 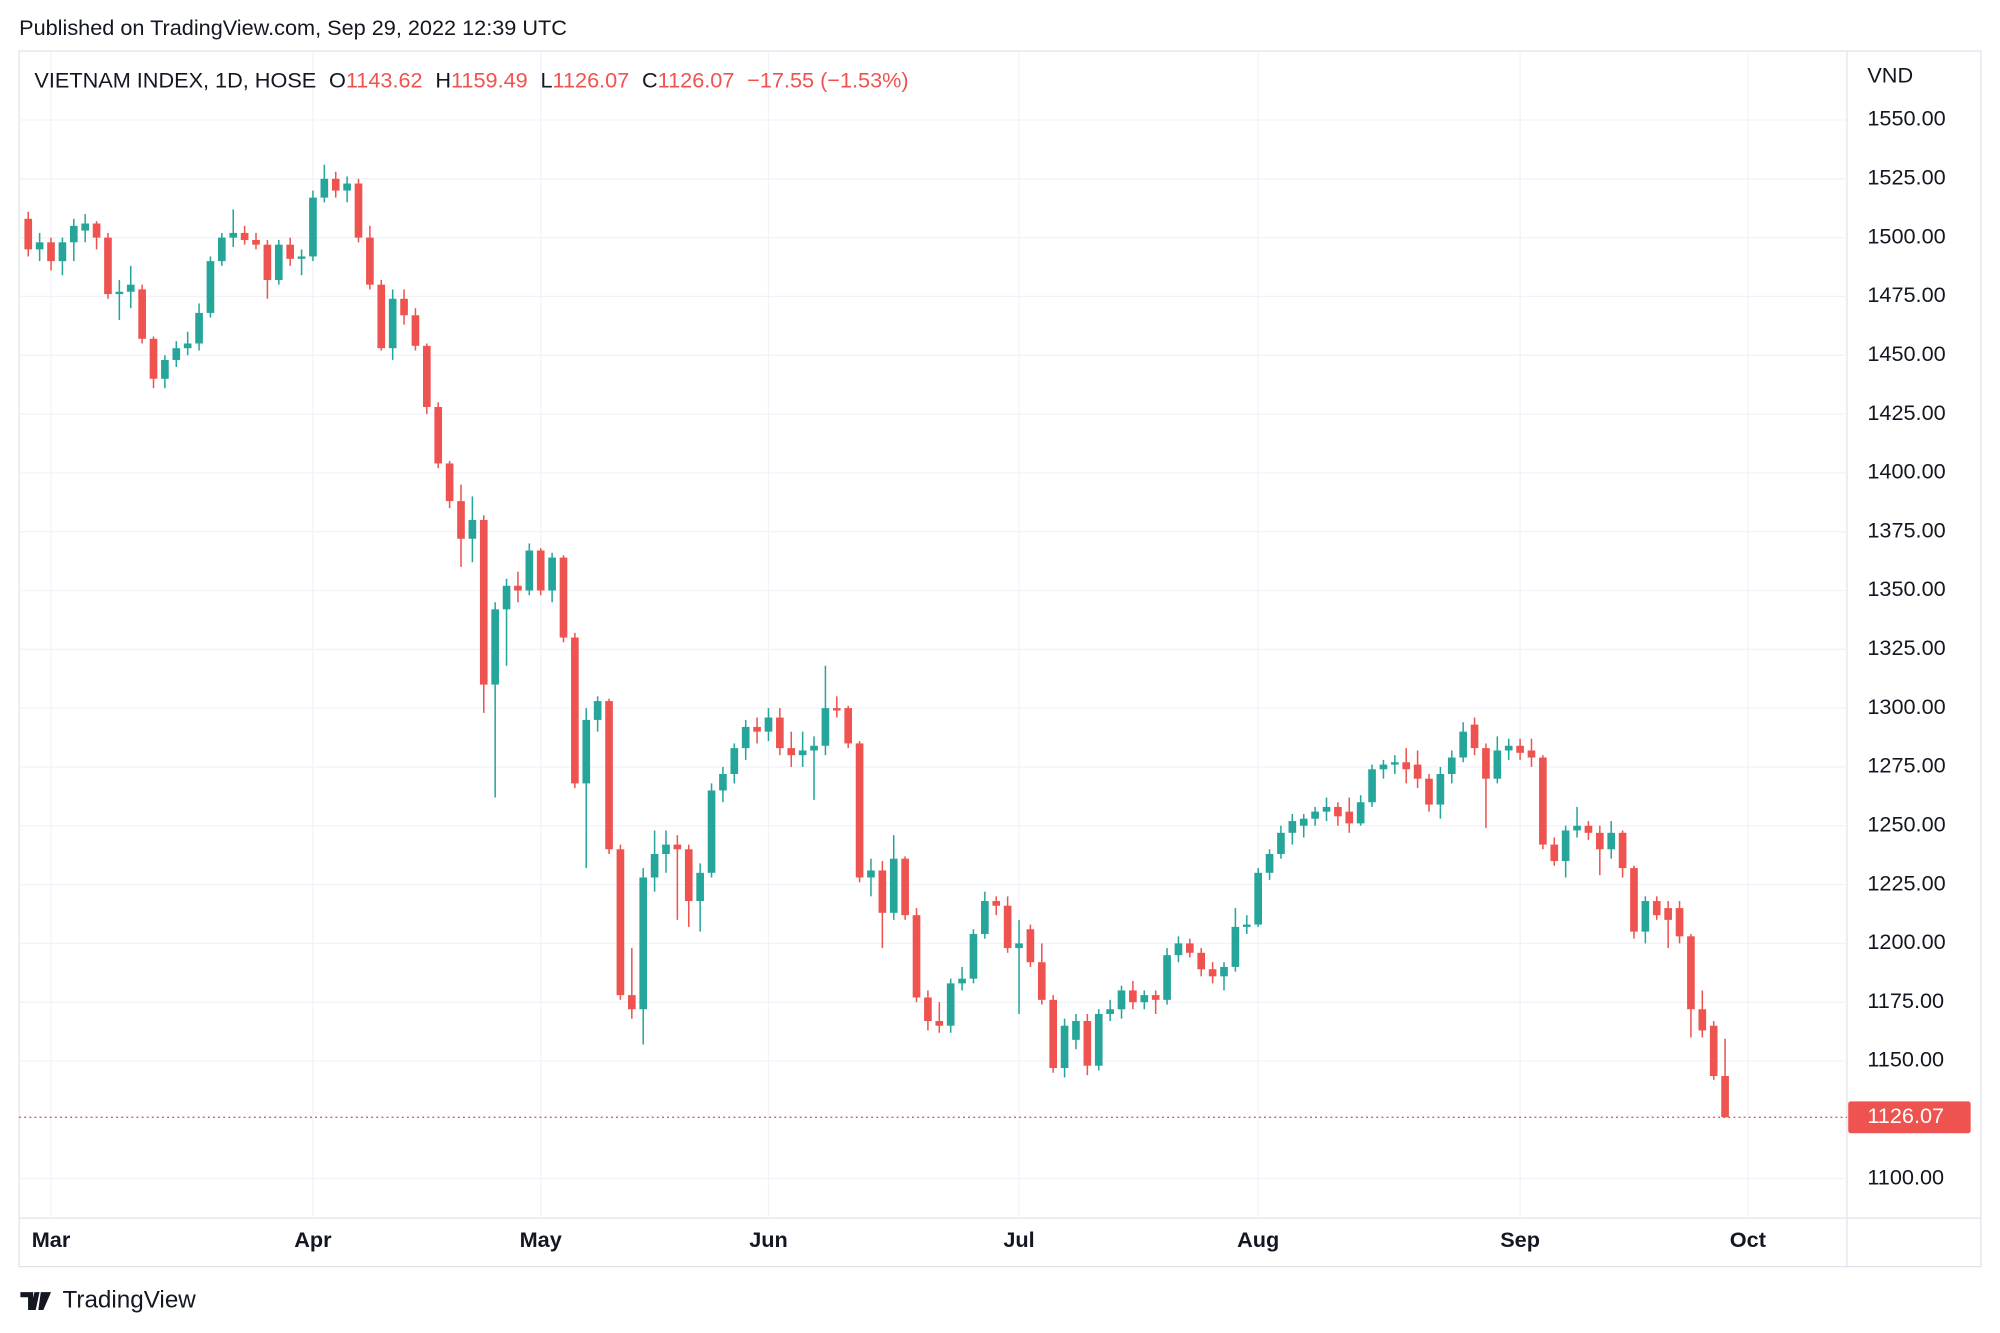 What do you see at coordinates (384, 79) in the screenshot?
I see `legend-value: 1143.62` at bounding box center [384, 79].